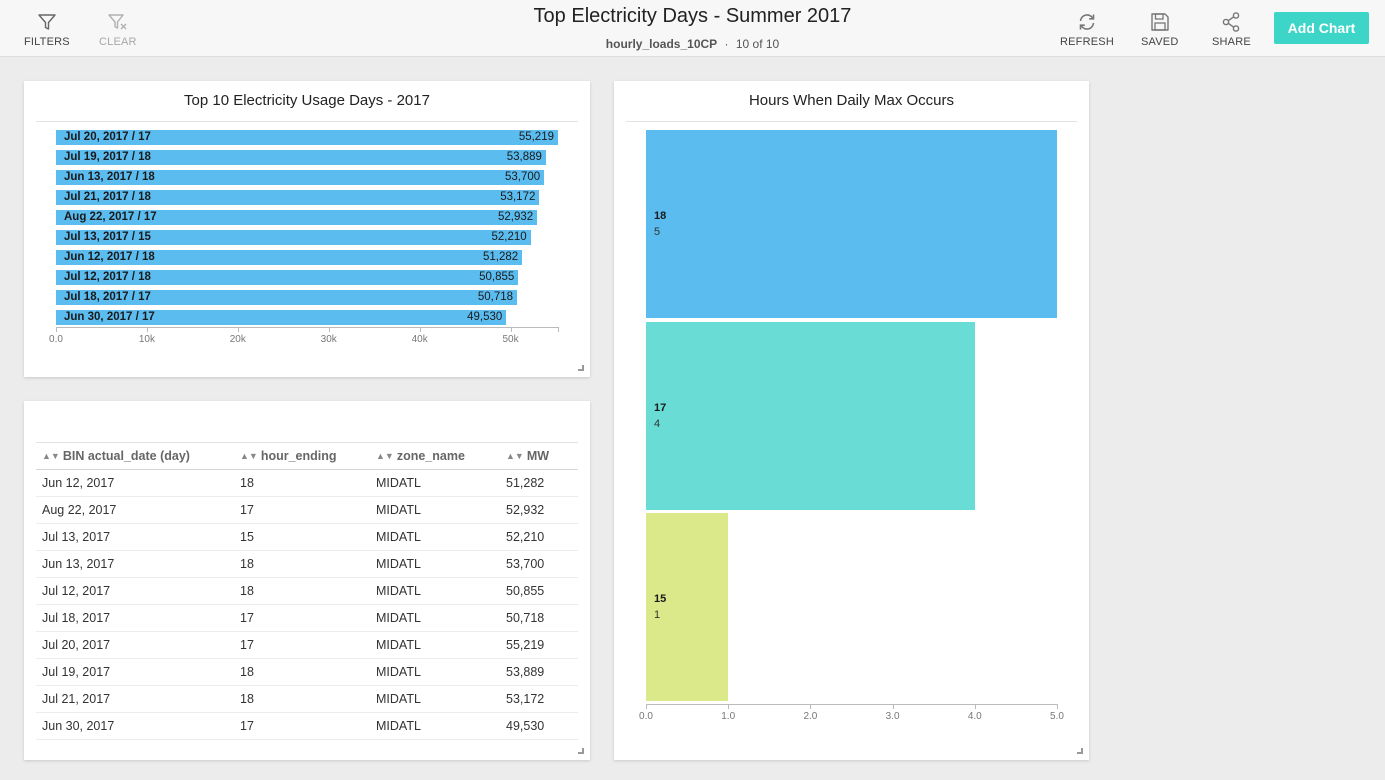  Describe the element at coordinates (107, 237) in the screenshot. I see `bar-label: Jul 13, 2017 / 15` at that location.